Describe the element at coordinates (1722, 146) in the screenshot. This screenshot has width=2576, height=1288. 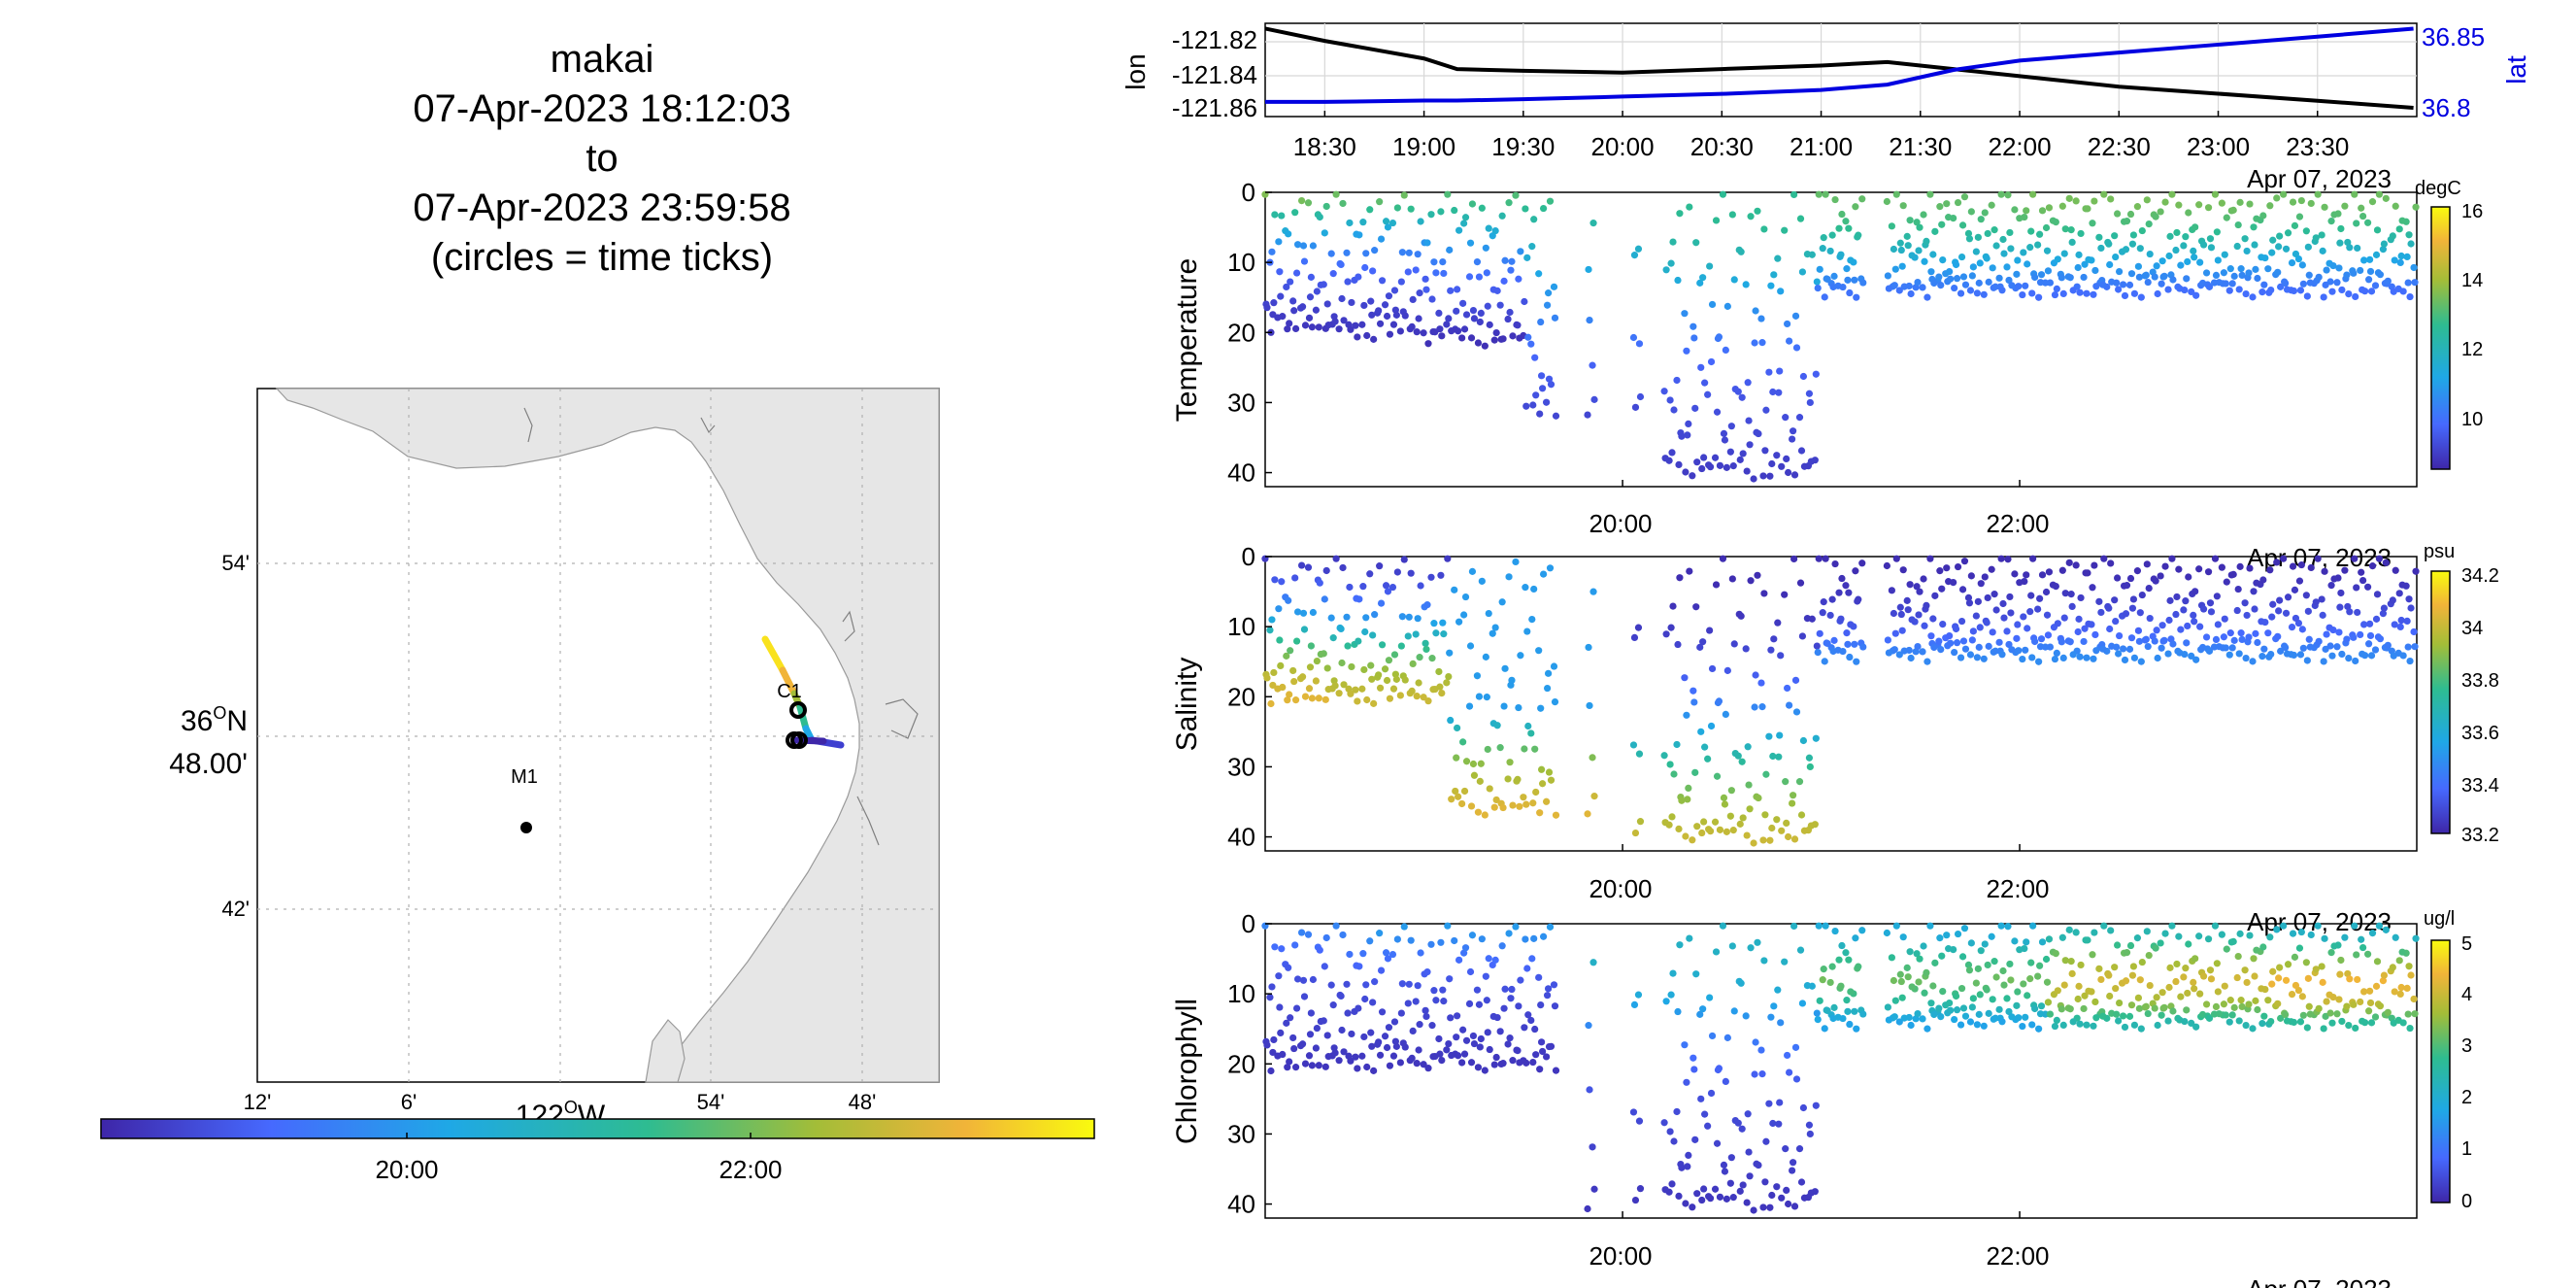
I see `nav-time-tick-label: 20:30` at that location.